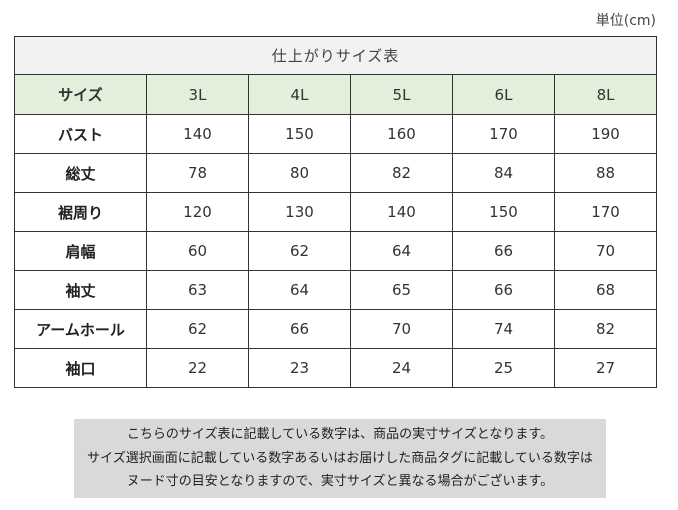 Image resolution: width=678 pixels, height=510 pixels. Describe the element at coordinates (503, 173) in the screenshot. I see `table-cell: 84` at that location.